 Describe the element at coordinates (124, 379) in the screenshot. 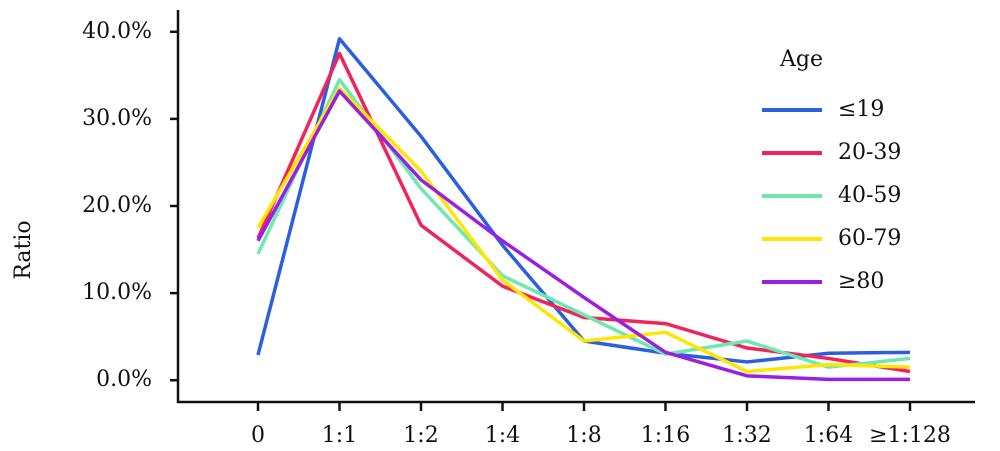

I see `y-tick-label: 0.0%` at that location.